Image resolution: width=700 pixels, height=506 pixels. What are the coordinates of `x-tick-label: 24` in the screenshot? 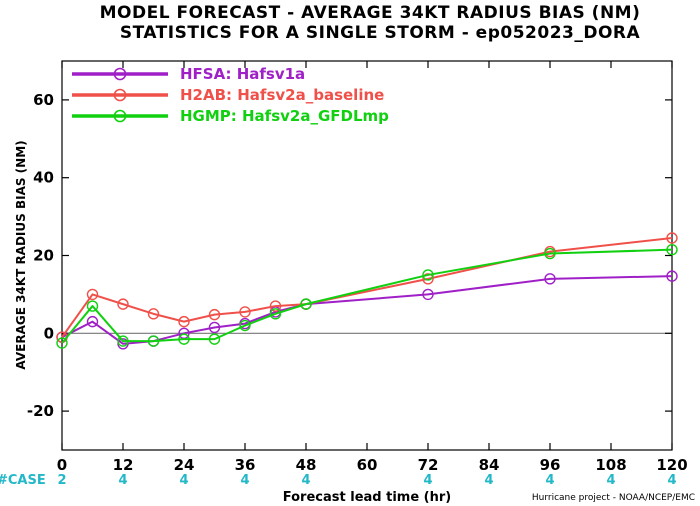 It's located at (184, 465).